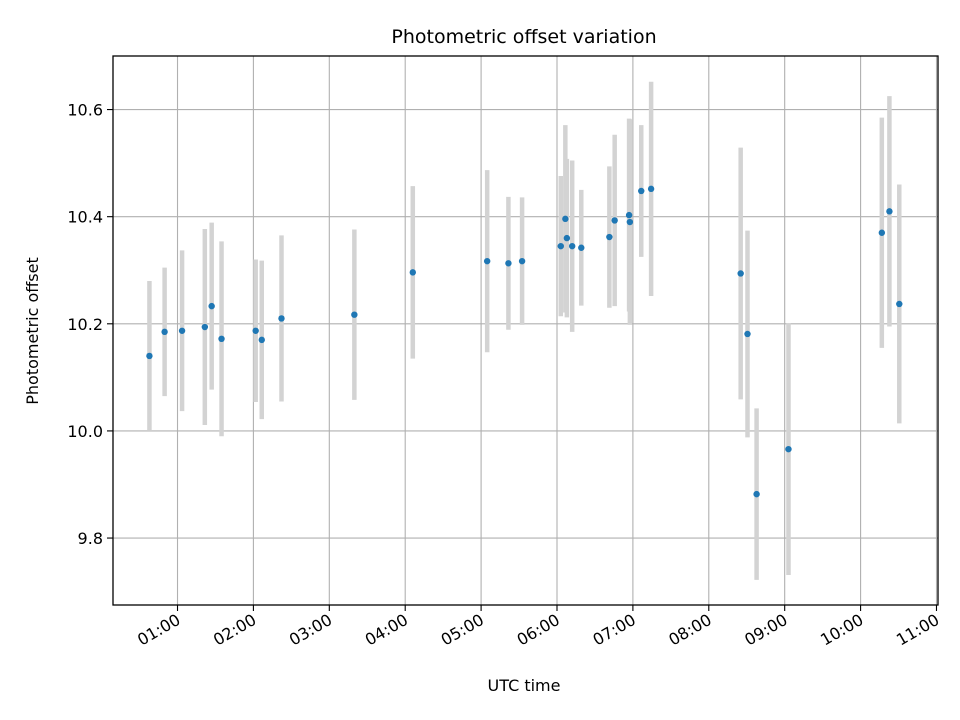  I want to click on y-axis-ticks: 9.8 10.0 10.2 10.4 10.6, so click(90, 324).